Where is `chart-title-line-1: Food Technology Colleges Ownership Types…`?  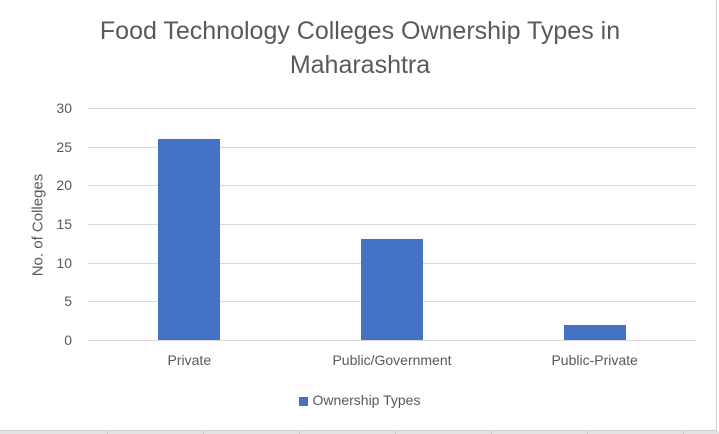 chart-title-line-1: Food Technology Colleges Ownership Types… is located at coordinates (360, 31).